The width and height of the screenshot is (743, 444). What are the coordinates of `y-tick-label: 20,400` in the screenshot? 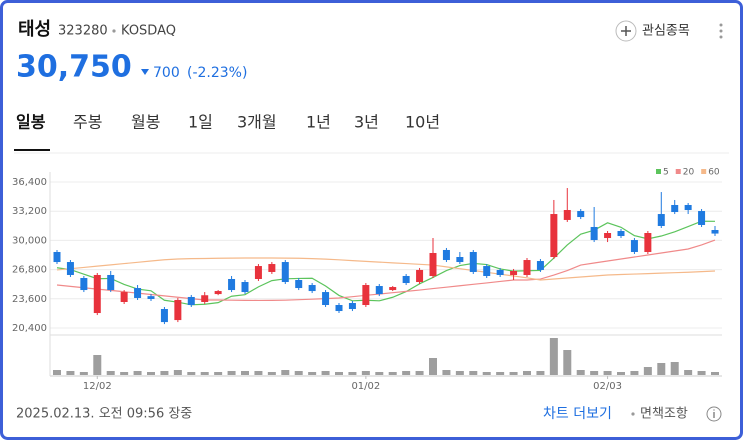 It's located at (29, 328).